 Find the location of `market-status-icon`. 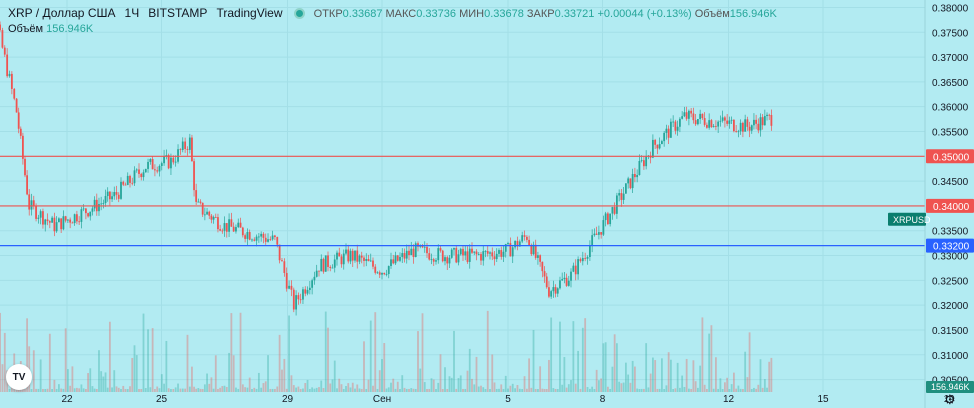

market-status-icon is located at coordinates (299, 13).